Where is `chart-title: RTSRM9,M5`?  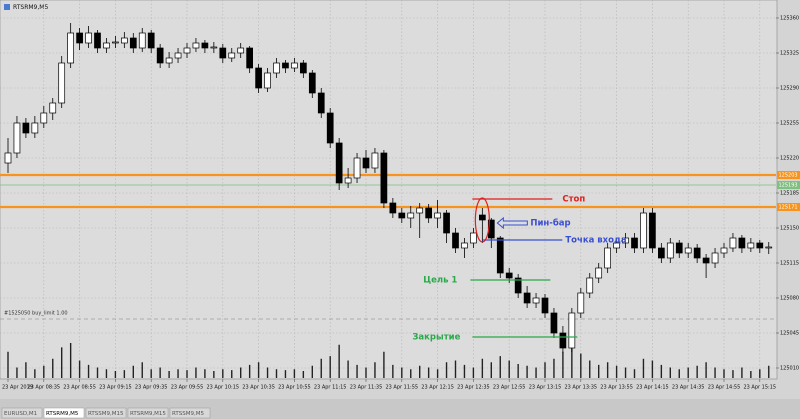
chart-title: RTSRM9,M5 is located at coordinates (30, 7).